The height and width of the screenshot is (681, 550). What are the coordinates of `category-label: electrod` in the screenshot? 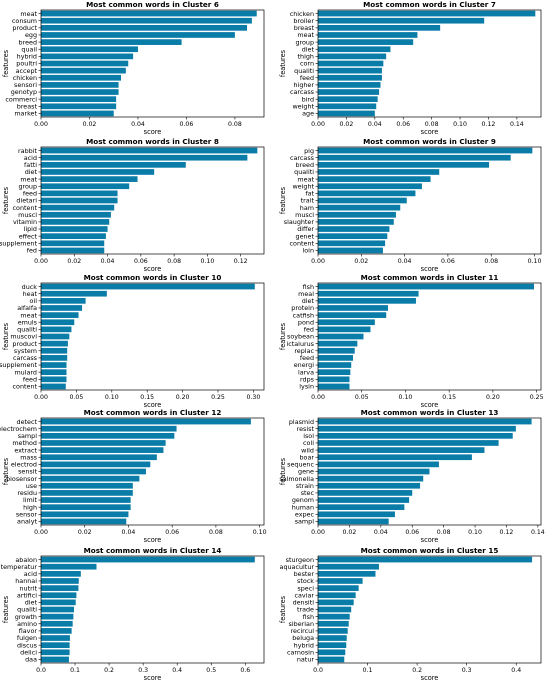 It's located at (24, 465).